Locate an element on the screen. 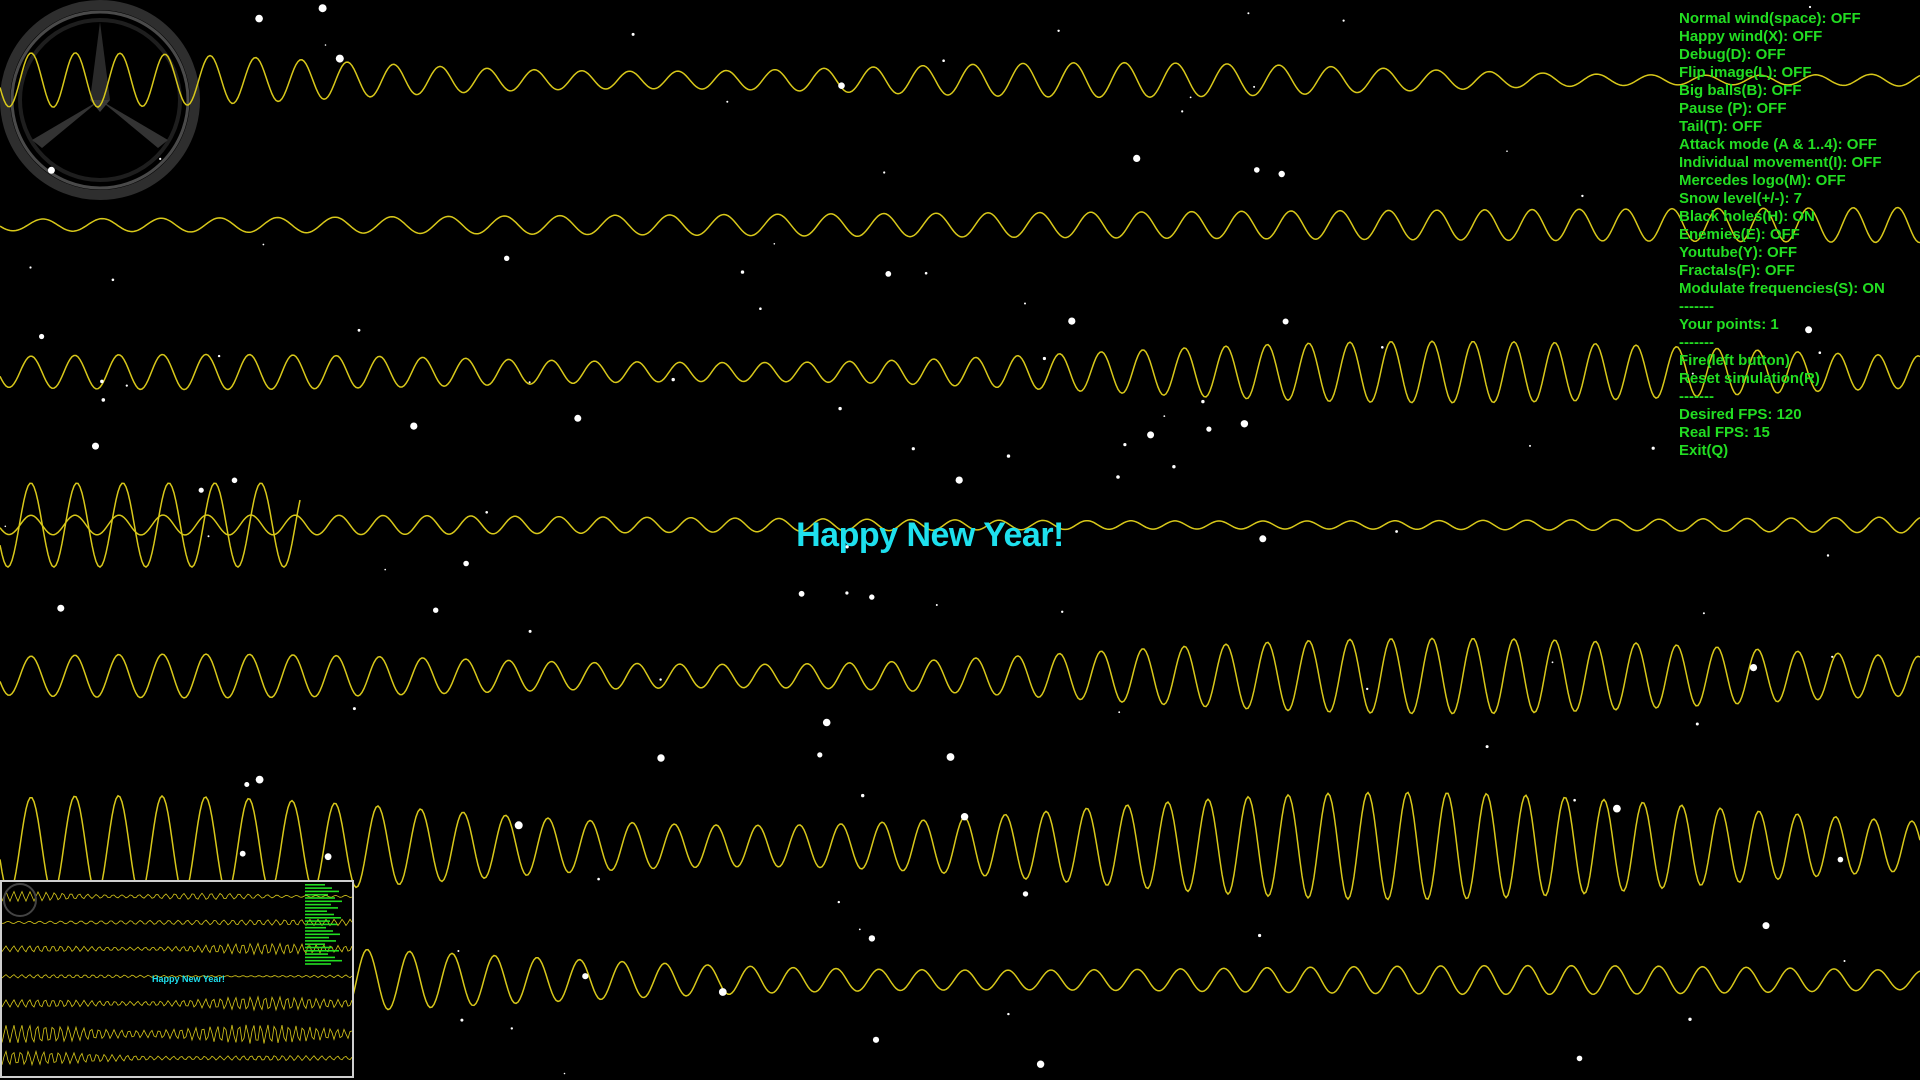  mercedes-star-icon is located at coordinates (100, 100).